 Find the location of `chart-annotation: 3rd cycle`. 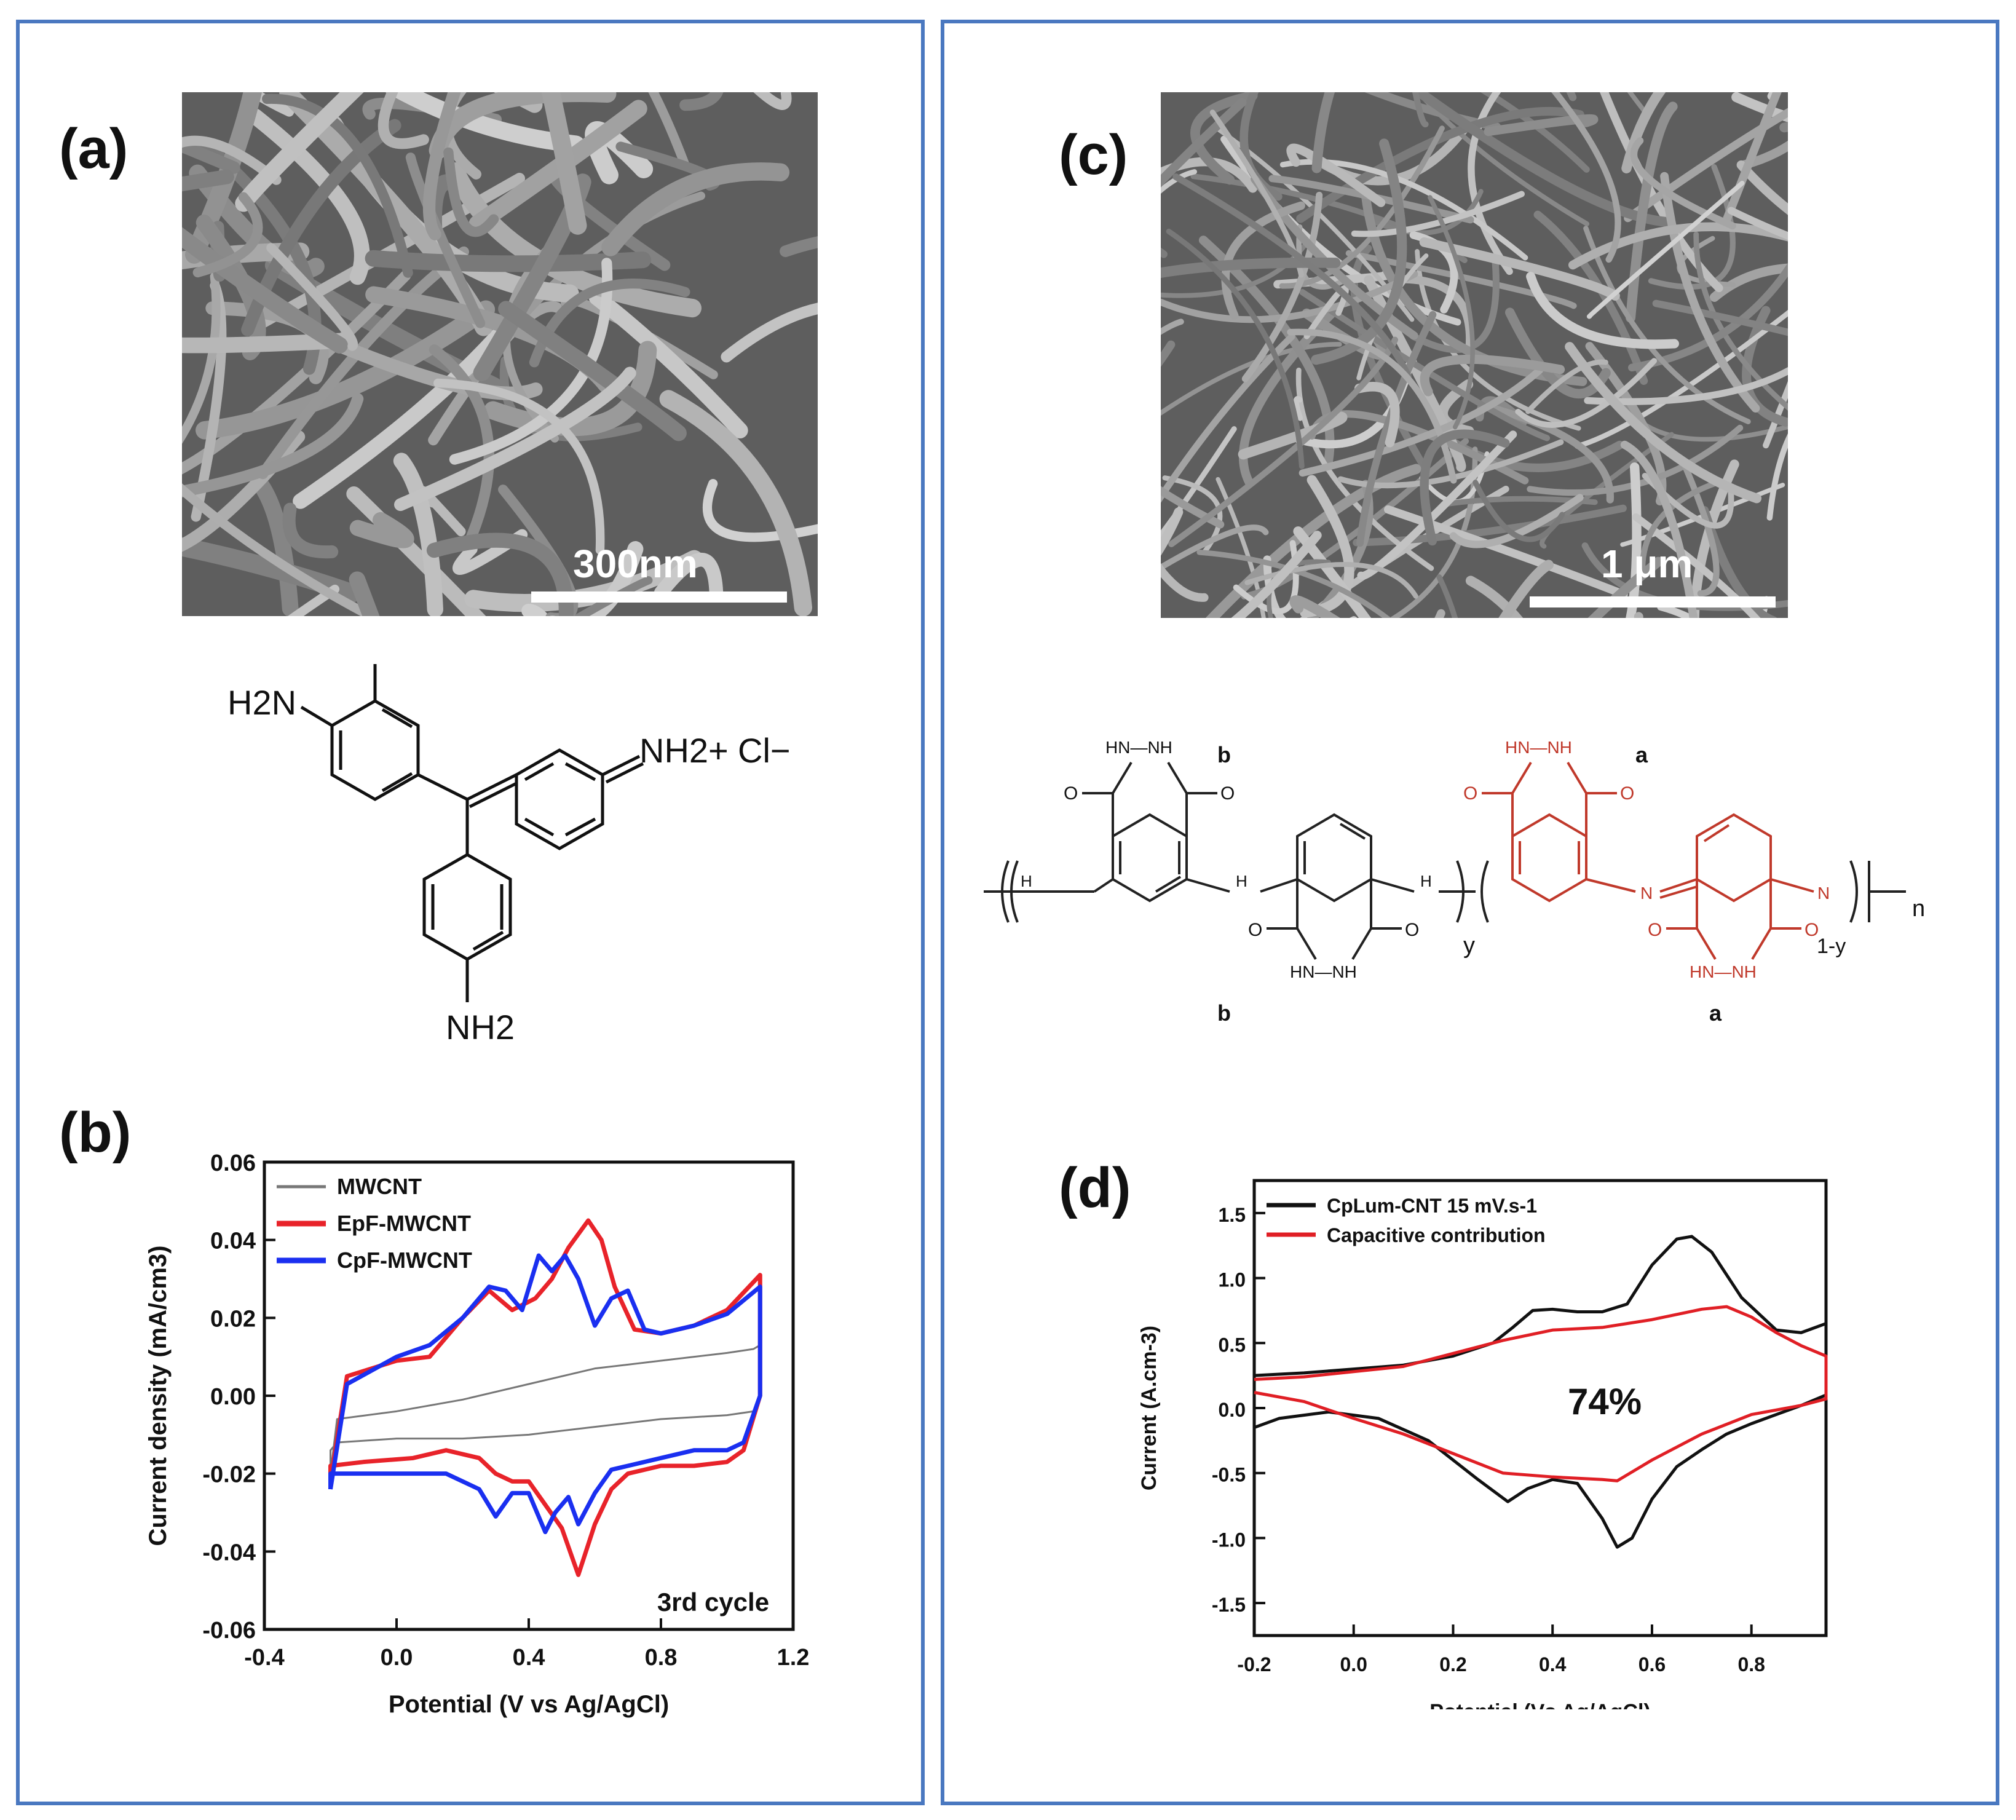

chart-annotation: 3rd cycle is located at coordinates (713, 1602).